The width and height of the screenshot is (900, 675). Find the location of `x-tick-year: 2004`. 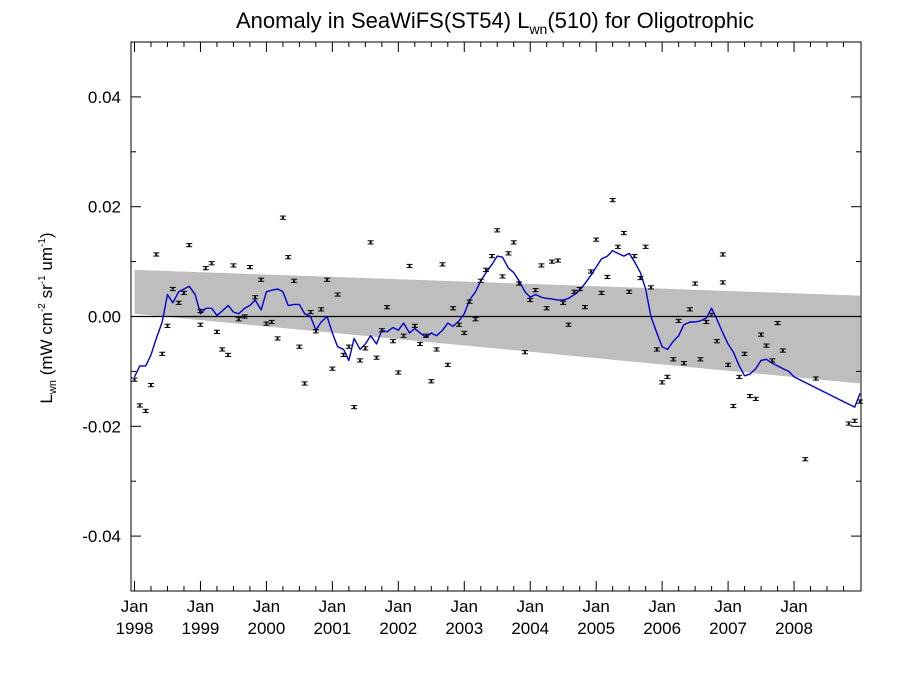

x-tick-year: 2004 is located at coordinates (530, 628).